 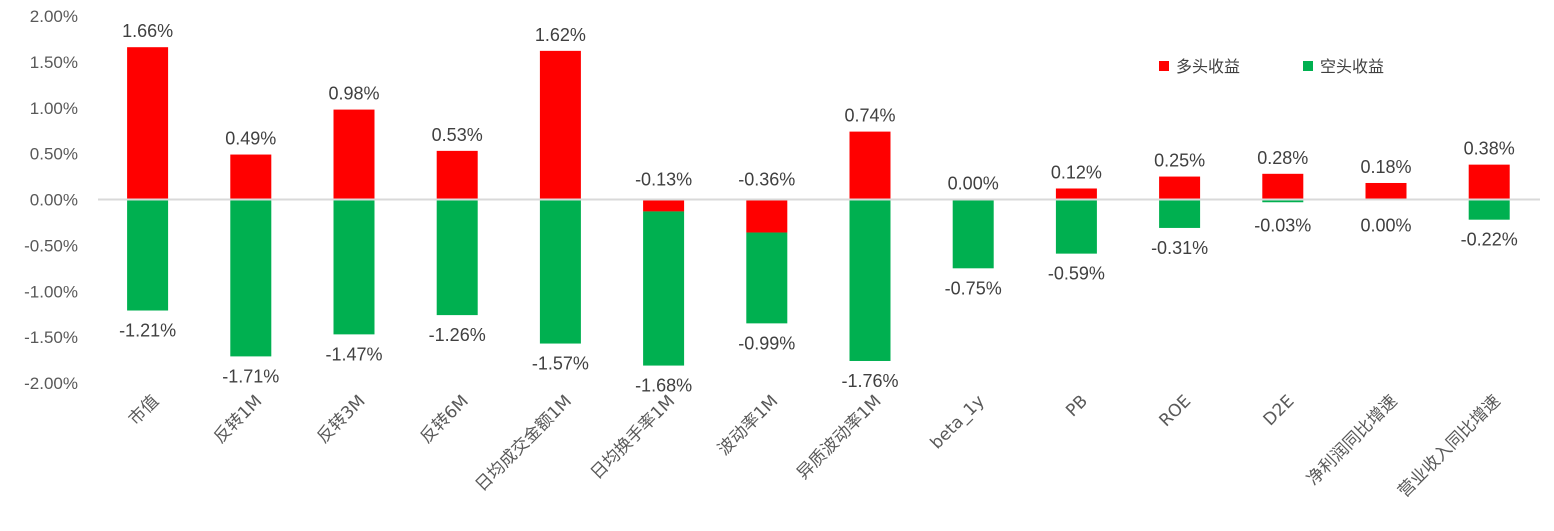 What do you see at coordinates (445, 419) in the screenshot?
I see `x-tick-label: 反转6M` at bounding box center [445, 419].